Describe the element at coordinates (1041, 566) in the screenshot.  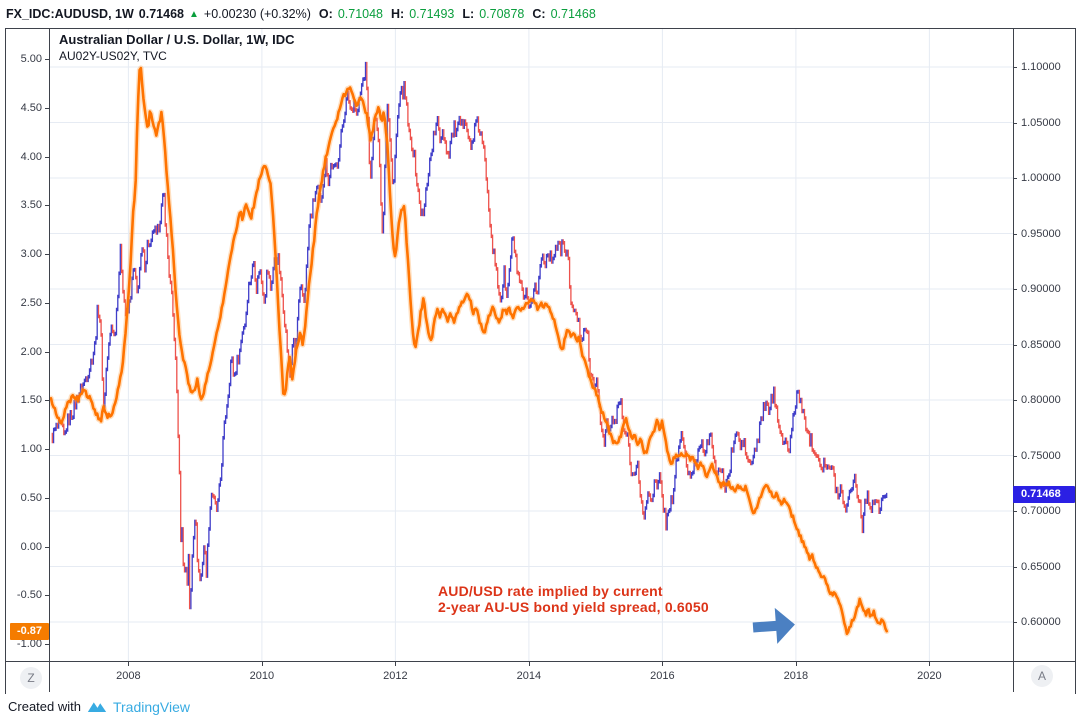
I see `right-axis-label: 0.65000` at that location.